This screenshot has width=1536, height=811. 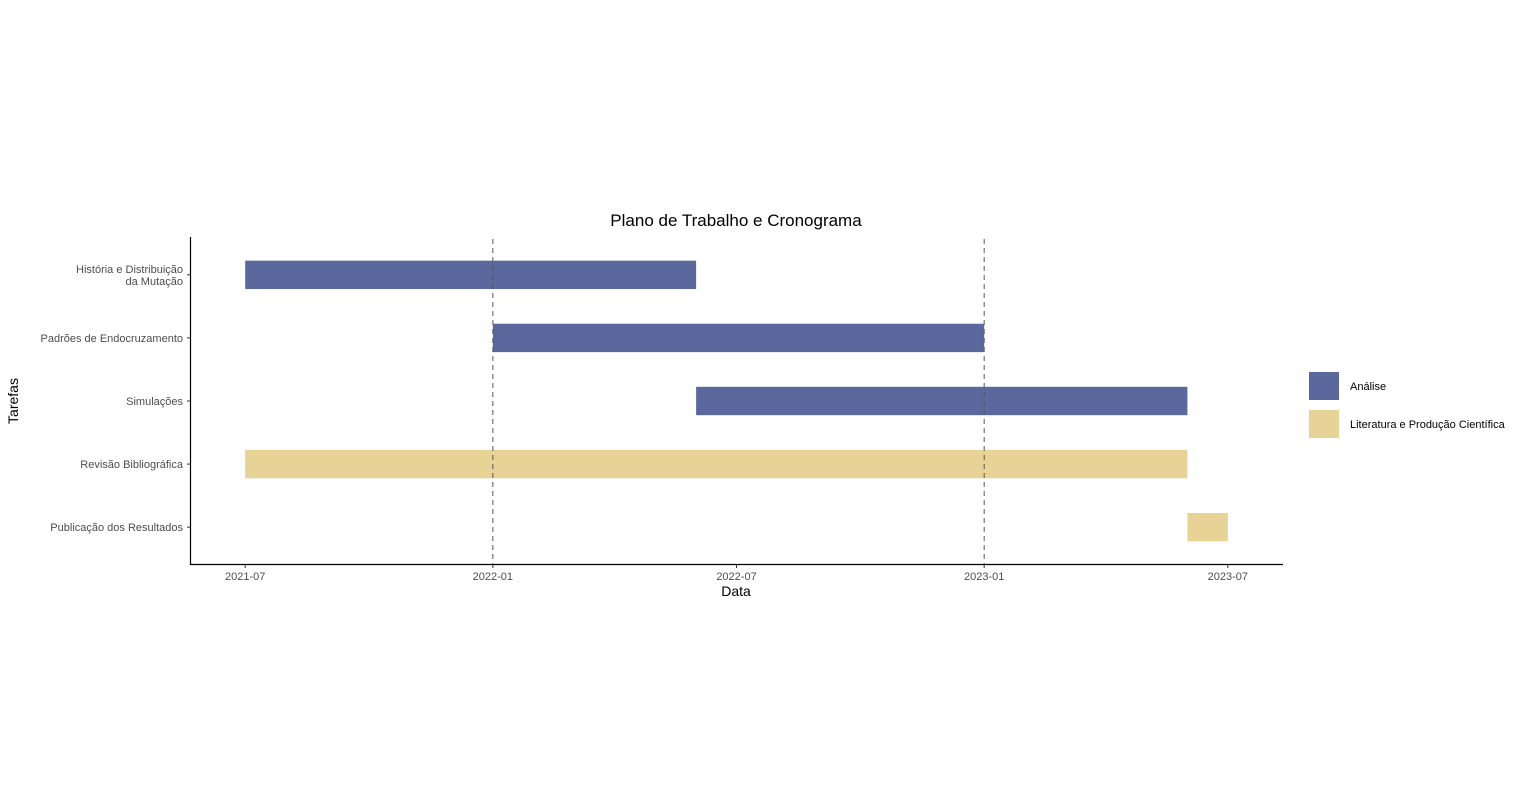 I want to click on x-axis-ticks: 2021-07 2022-01 2022-07 2023-01 2023-07, so click(x=736, y=574).